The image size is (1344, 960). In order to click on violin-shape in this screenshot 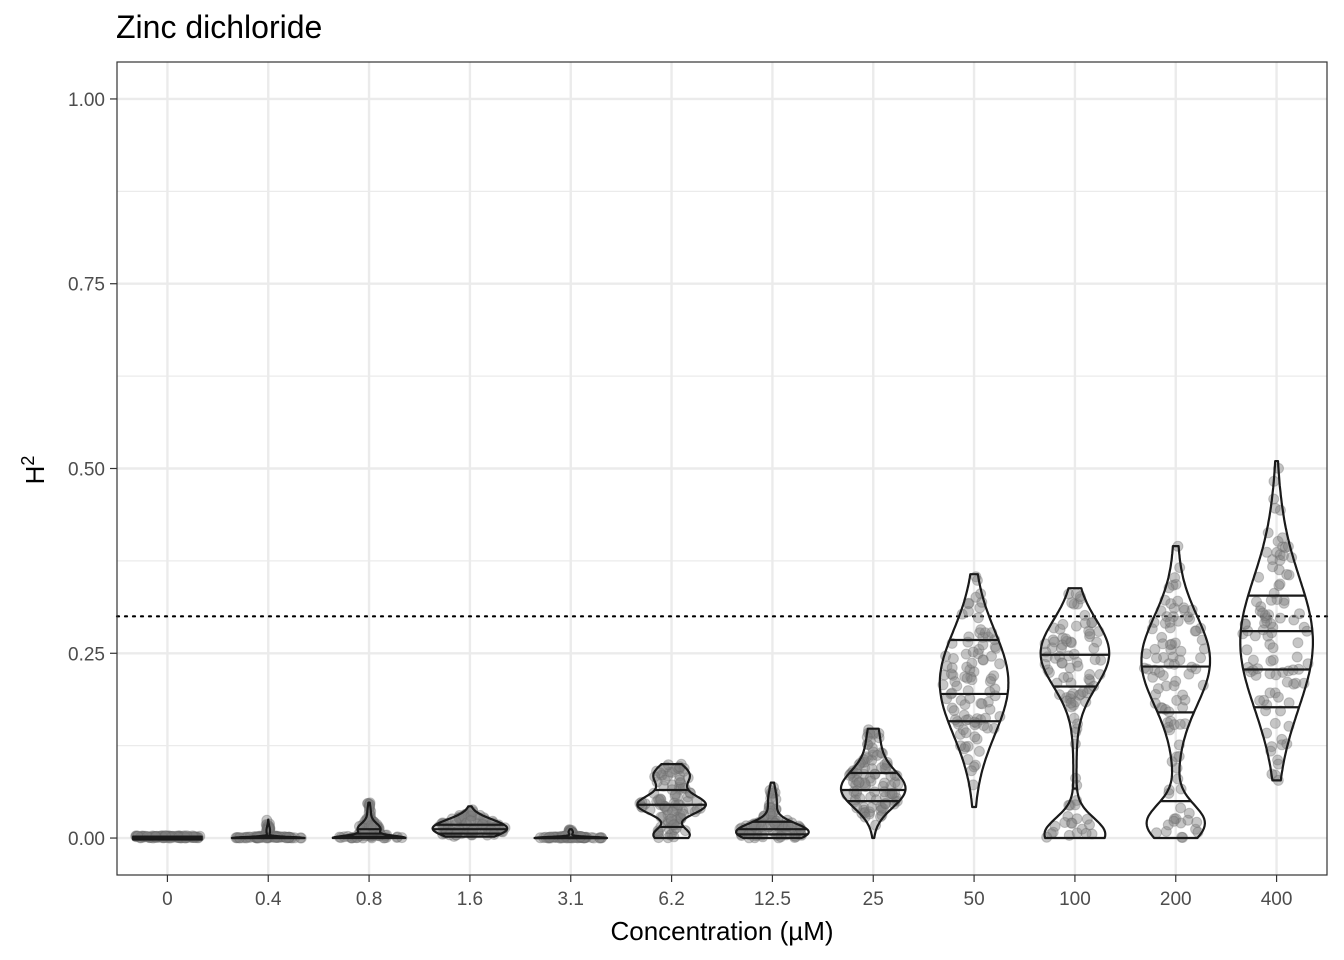, I will do `click(1176, 692)`.